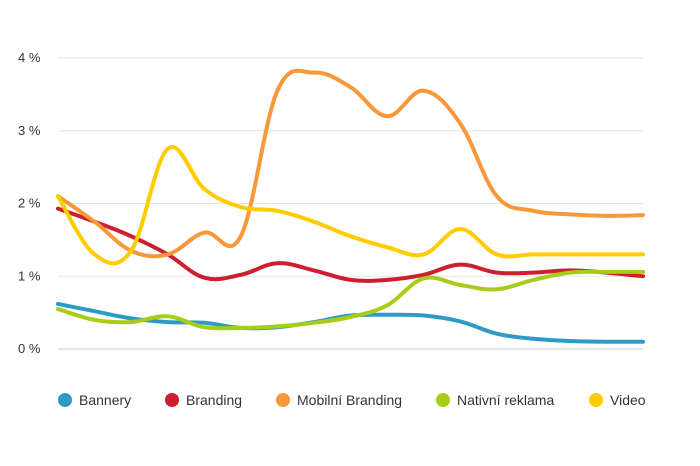 Image resolution: width=700 pixels, height=466 pixels. I want to click on legend-label: Branding, so click(214, 400).